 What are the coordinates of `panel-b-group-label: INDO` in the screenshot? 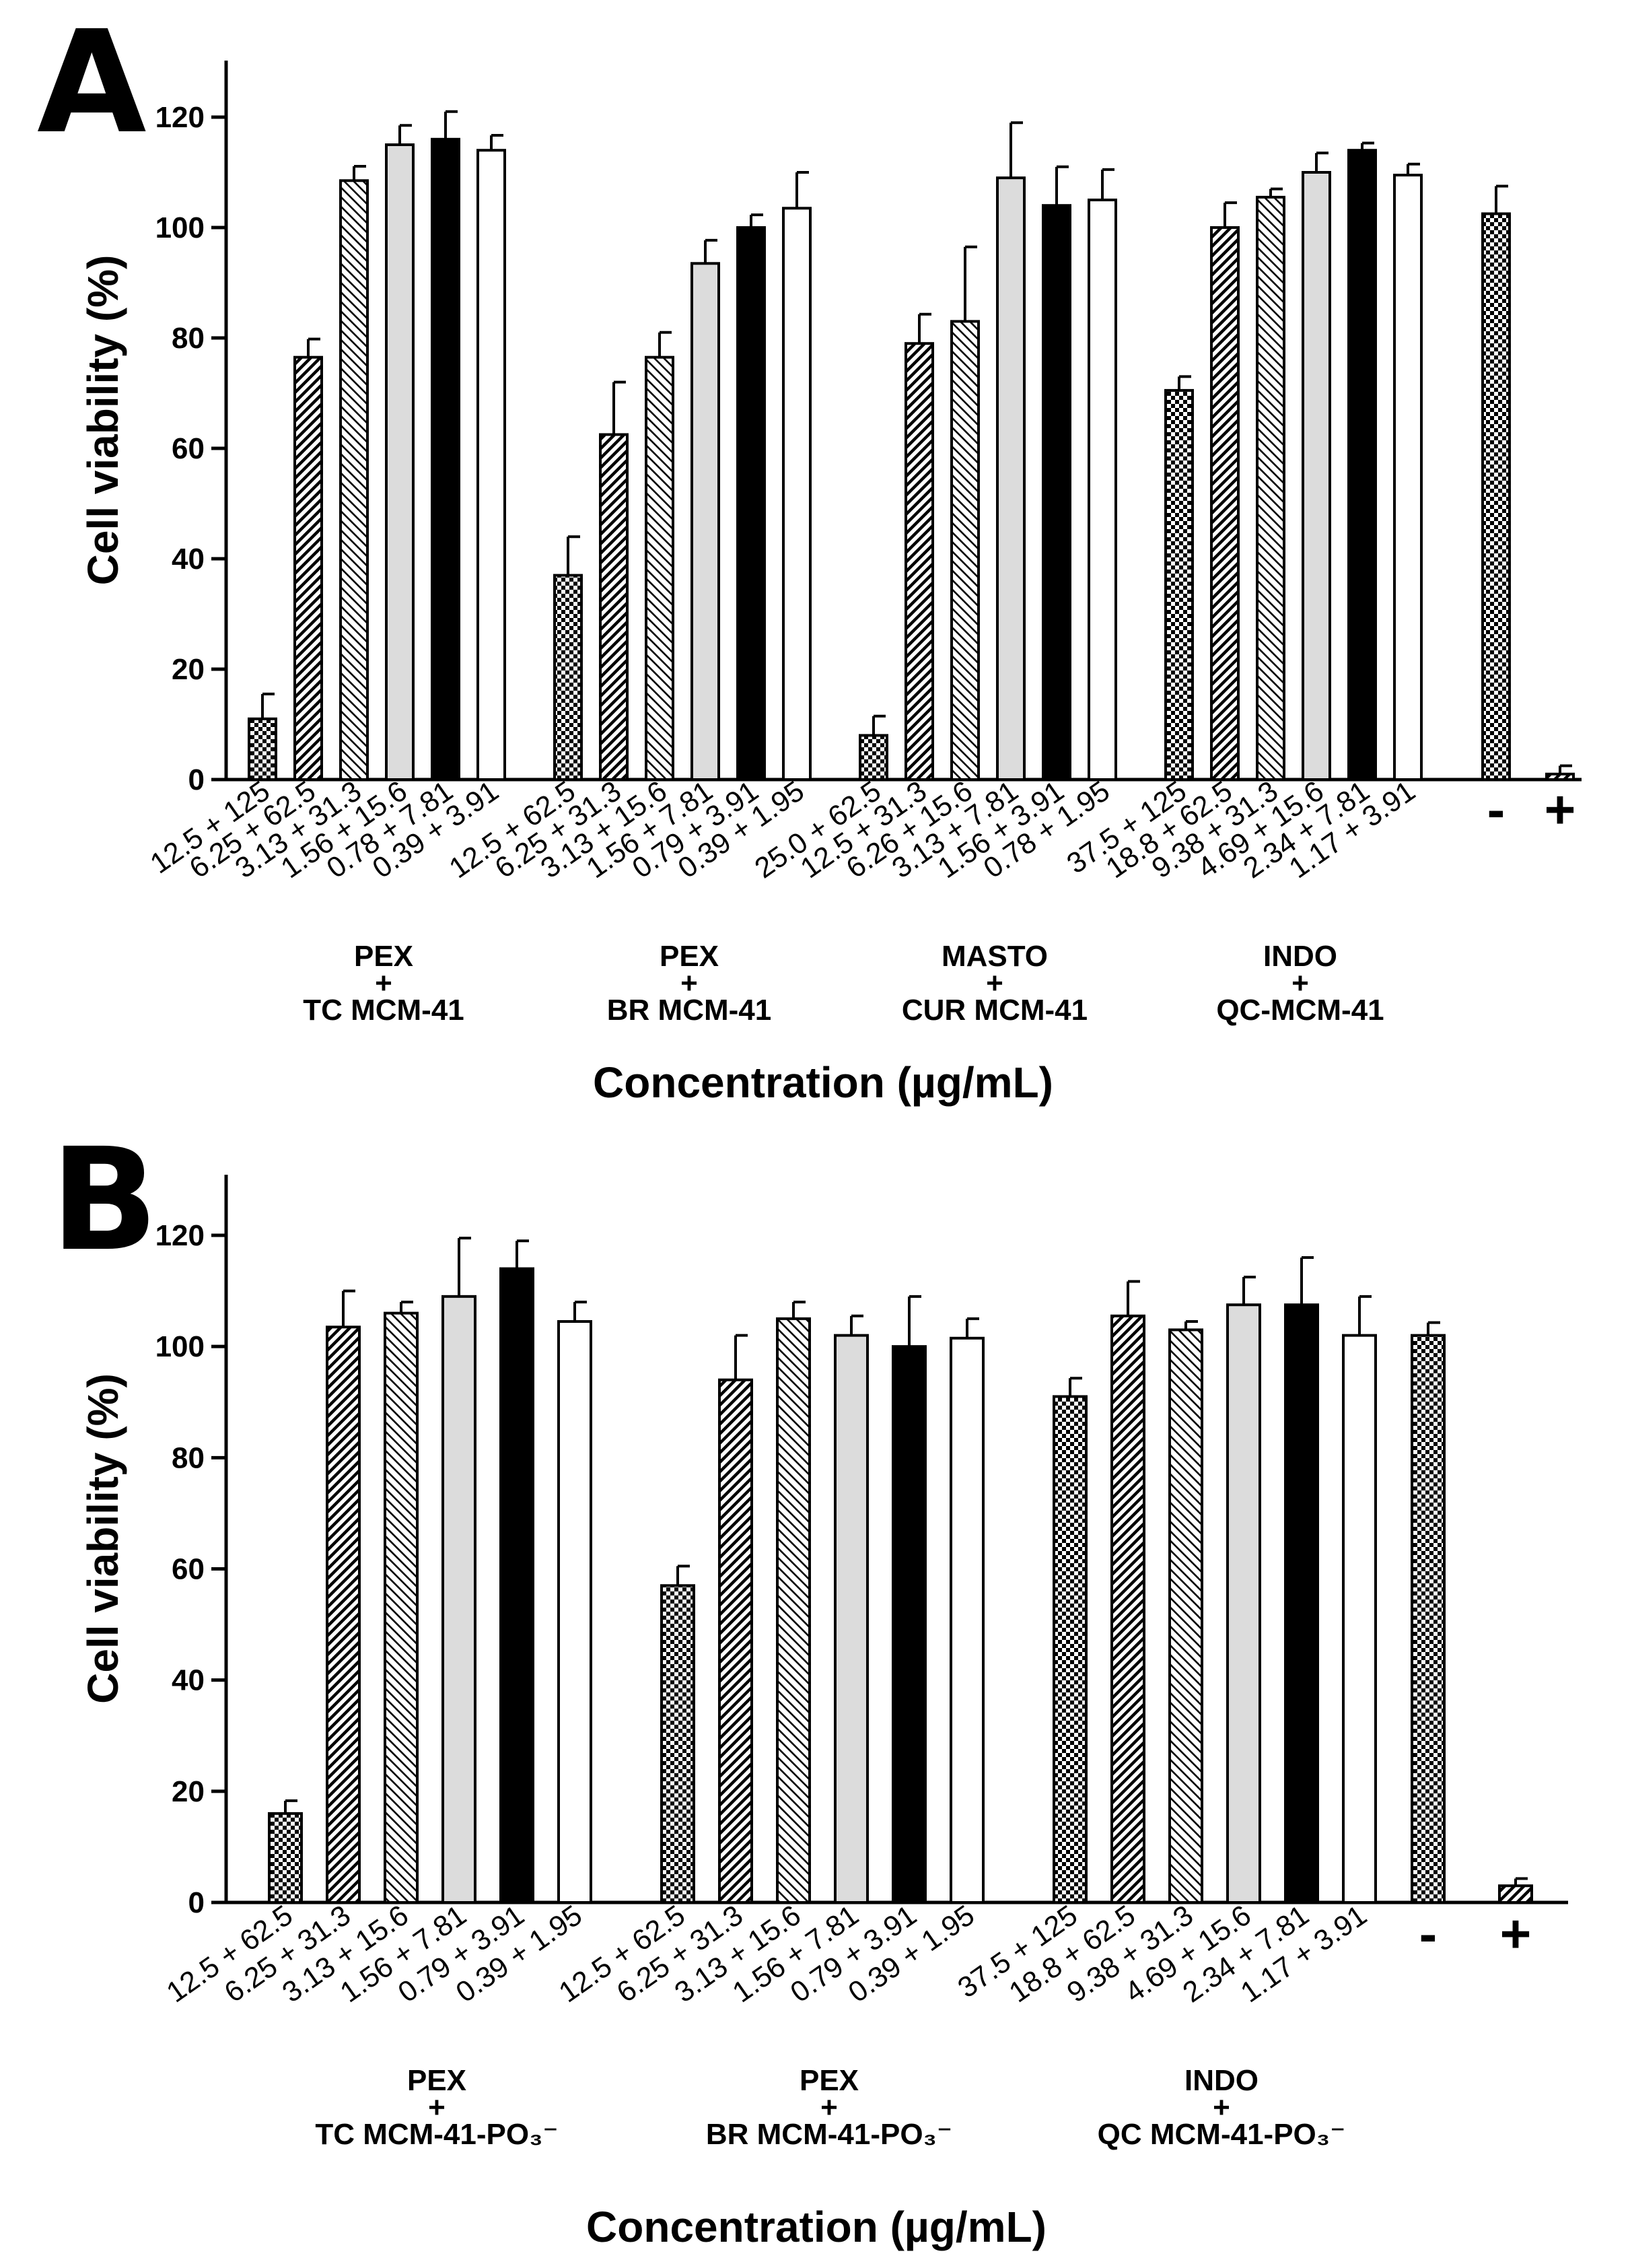 It's located at (1221, 2080).